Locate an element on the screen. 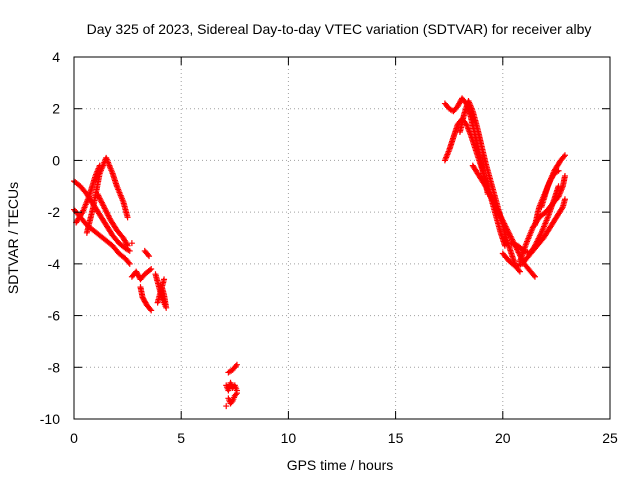 Image resolution: width=640 pixels, height=480 pixels. x-axis-label: GPS time / hours is located at coordinates (340, 465).